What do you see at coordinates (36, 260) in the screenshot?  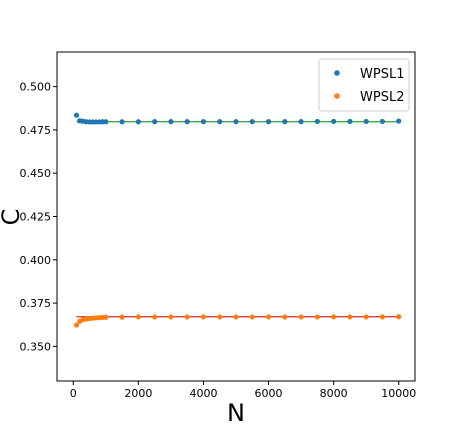 I see `y-tick-label: 0.400` at bounding box center [36, 260].